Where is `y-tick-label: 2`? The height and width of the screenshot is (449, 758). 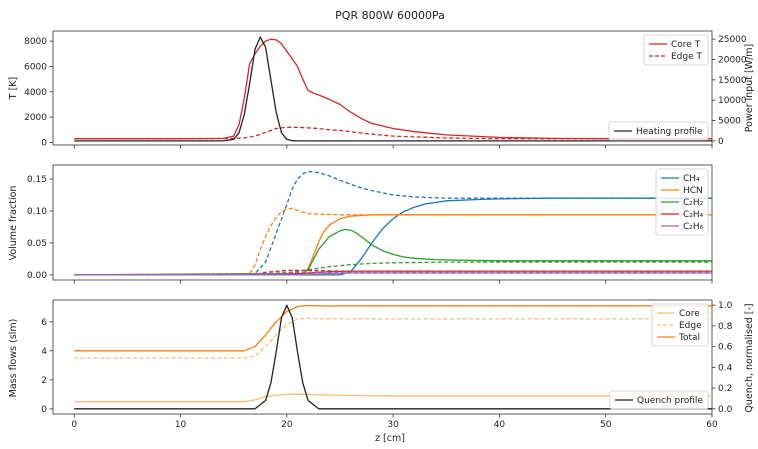 y-tick-label: 2 is located at coordinates (44, 381).